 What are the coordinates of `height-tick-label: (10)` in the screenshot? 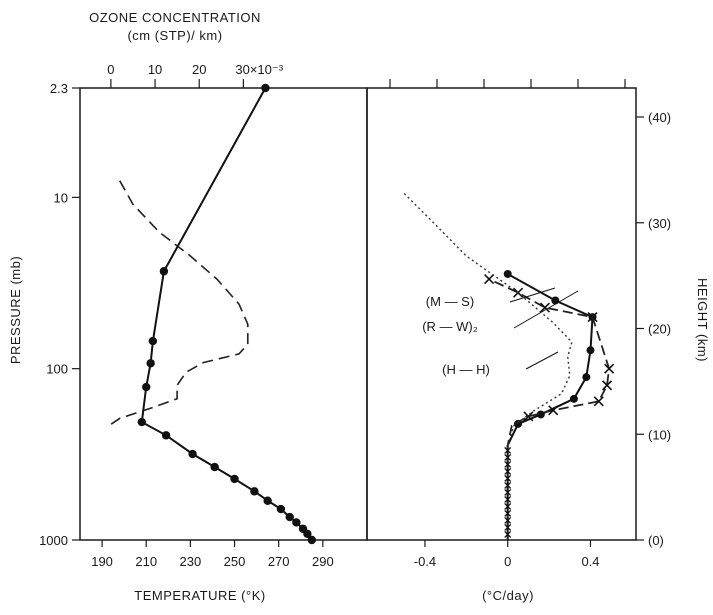 It's located at (659, 434).